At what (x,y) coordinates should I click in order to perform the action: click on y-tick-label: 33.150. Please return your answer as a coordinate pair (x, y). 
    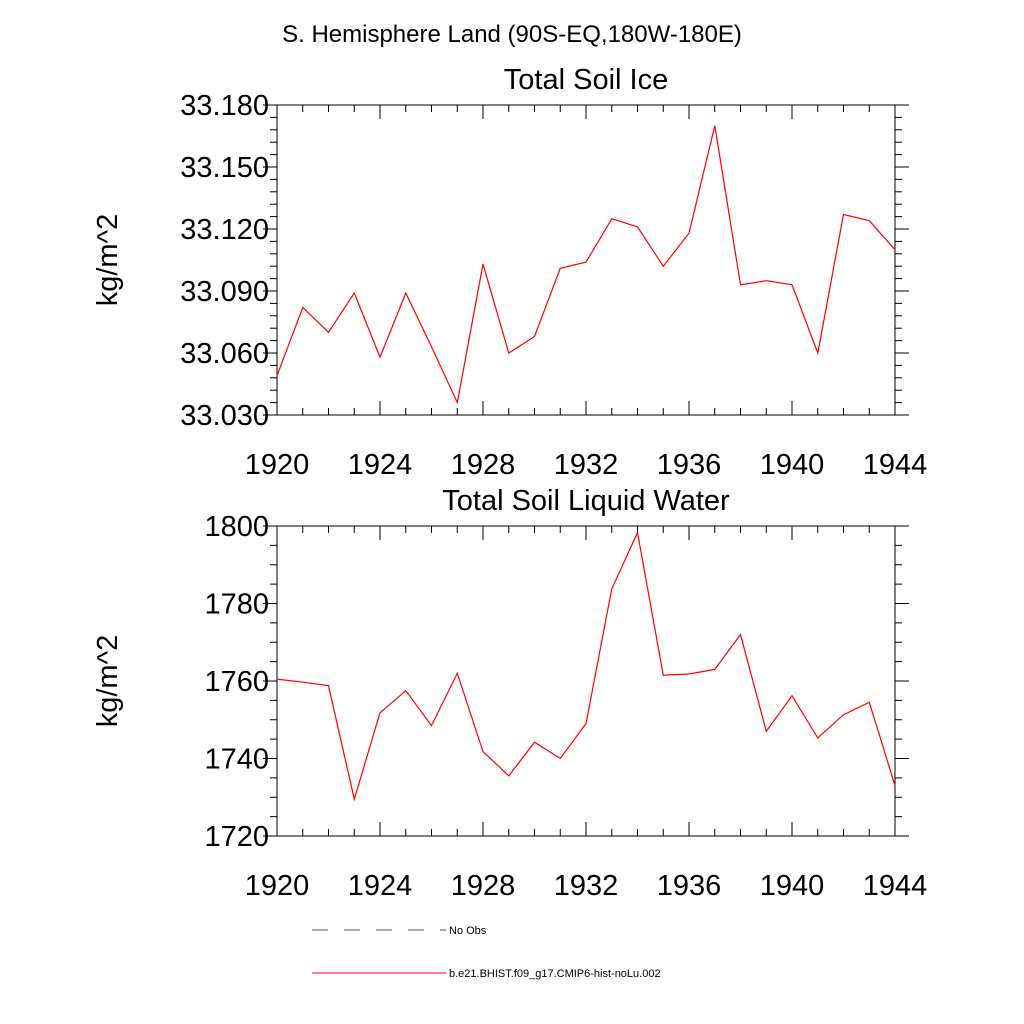
    Looking at the image, I should click on (224, 168).